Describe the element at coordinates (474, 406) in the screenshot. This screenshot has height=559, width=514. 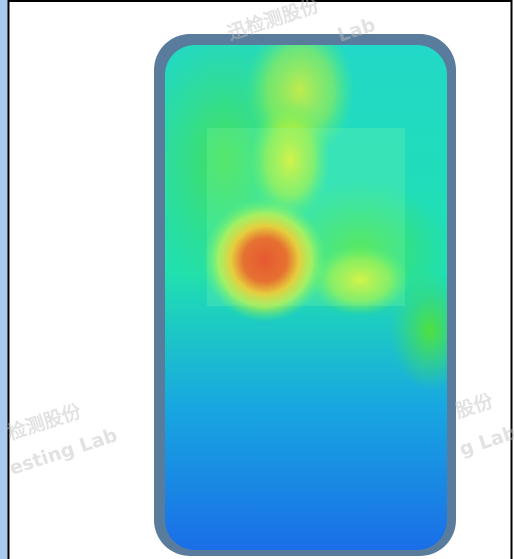
I see `watermark: 股份` at that location.